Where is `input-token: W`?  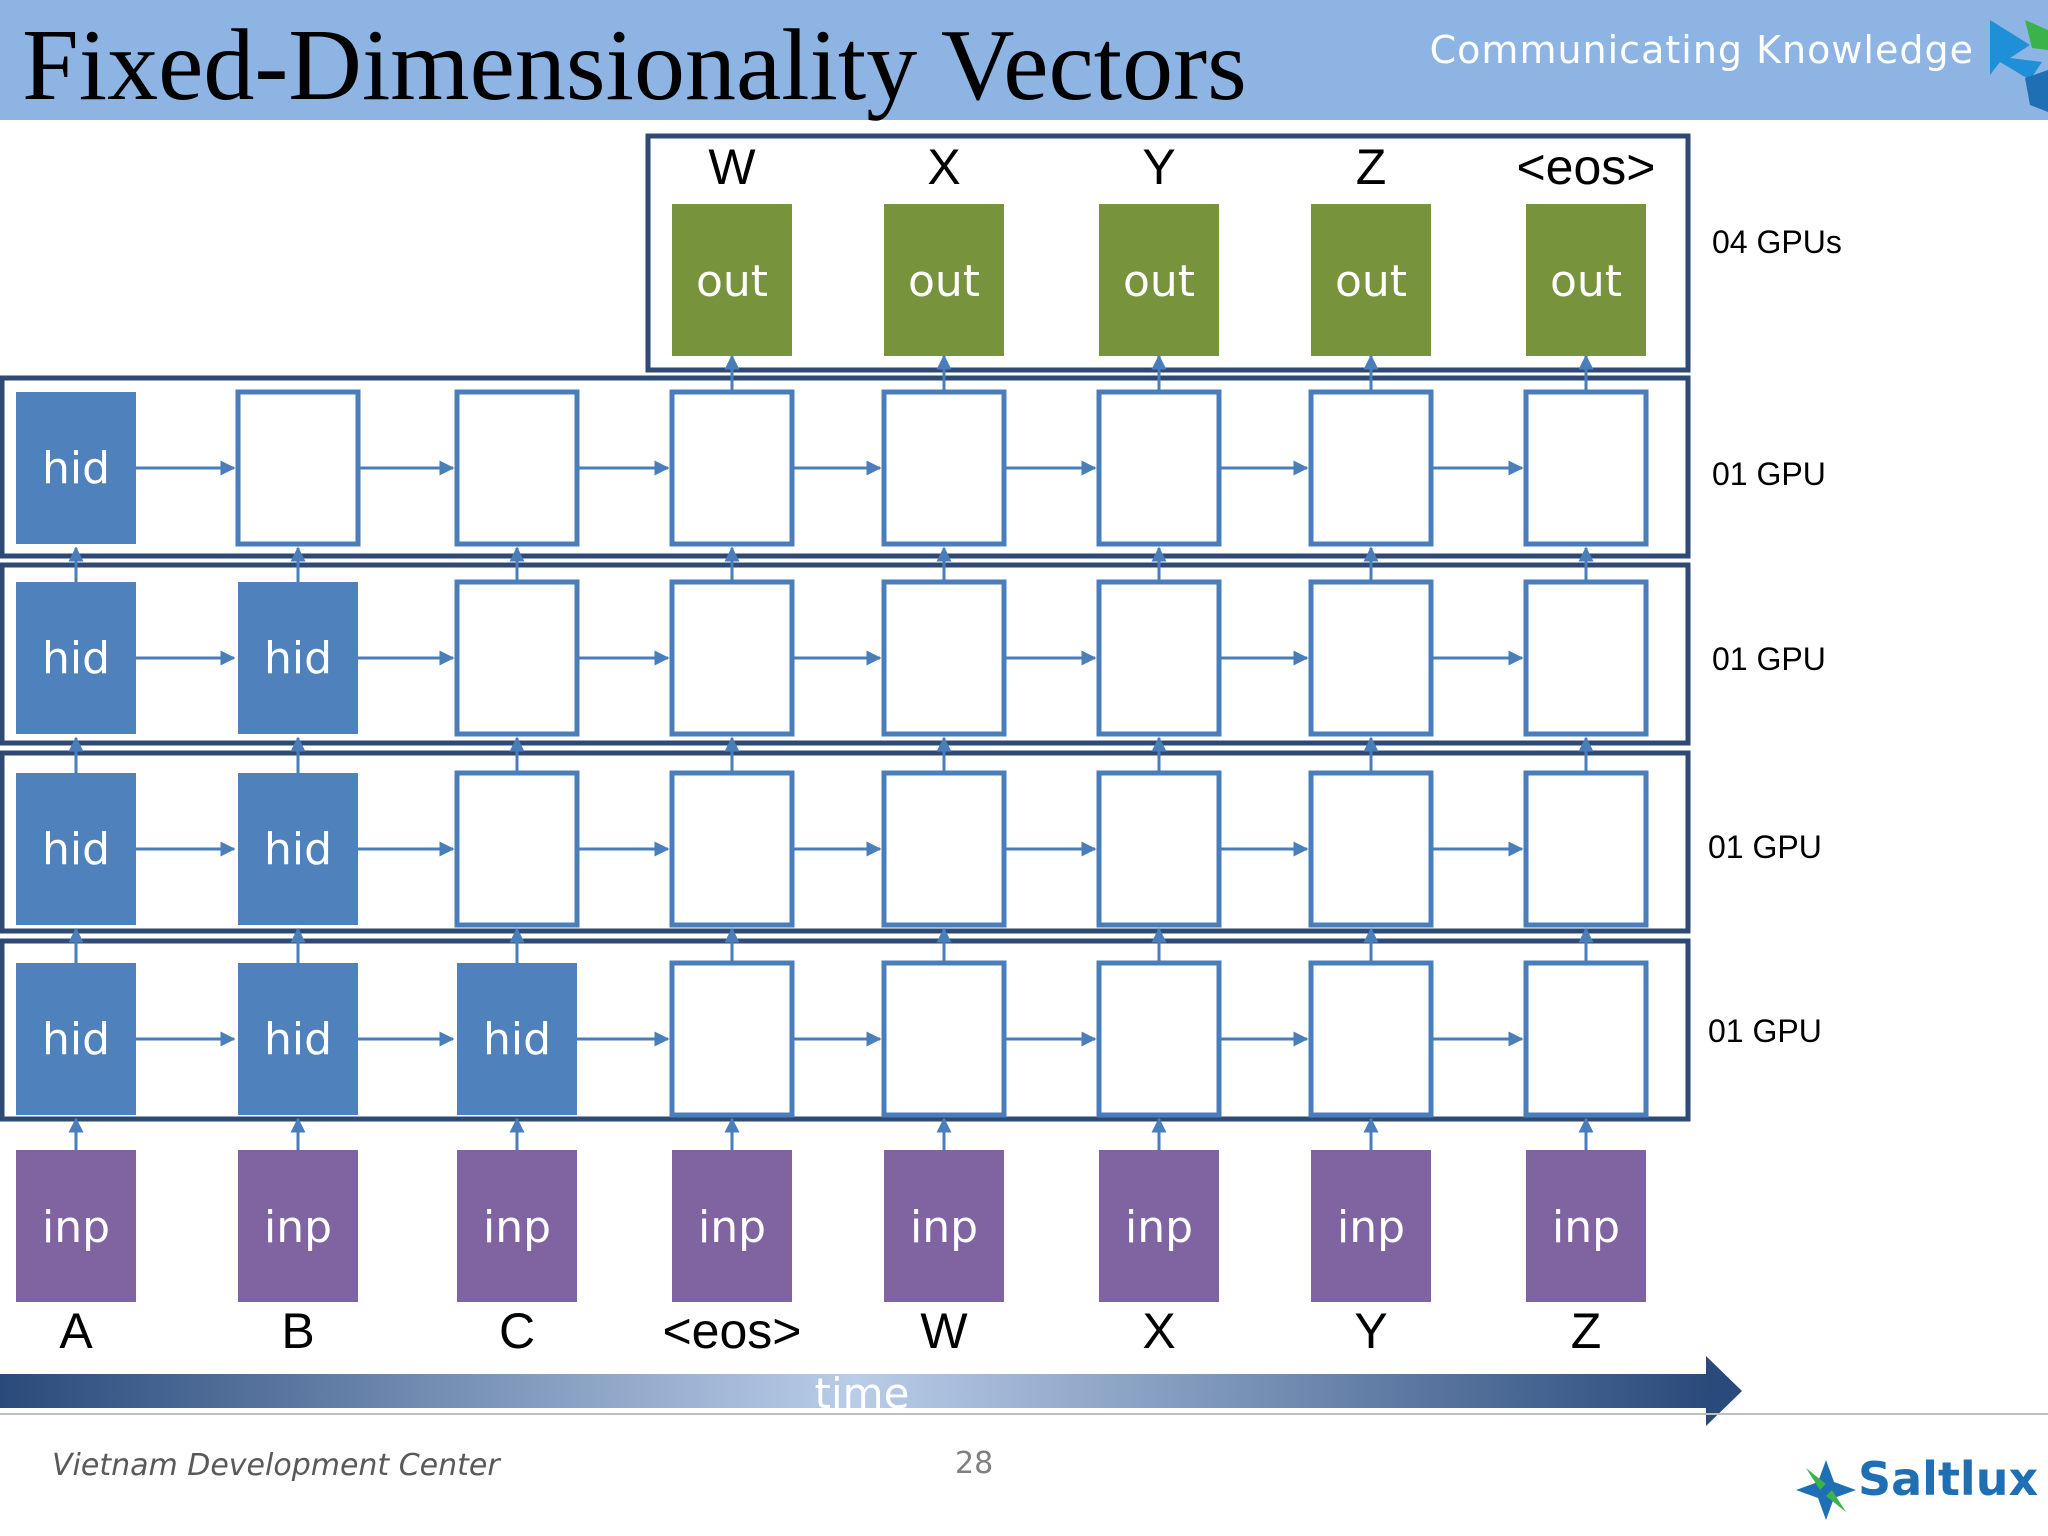 input-token: W is located at coordinates (944, 1331).